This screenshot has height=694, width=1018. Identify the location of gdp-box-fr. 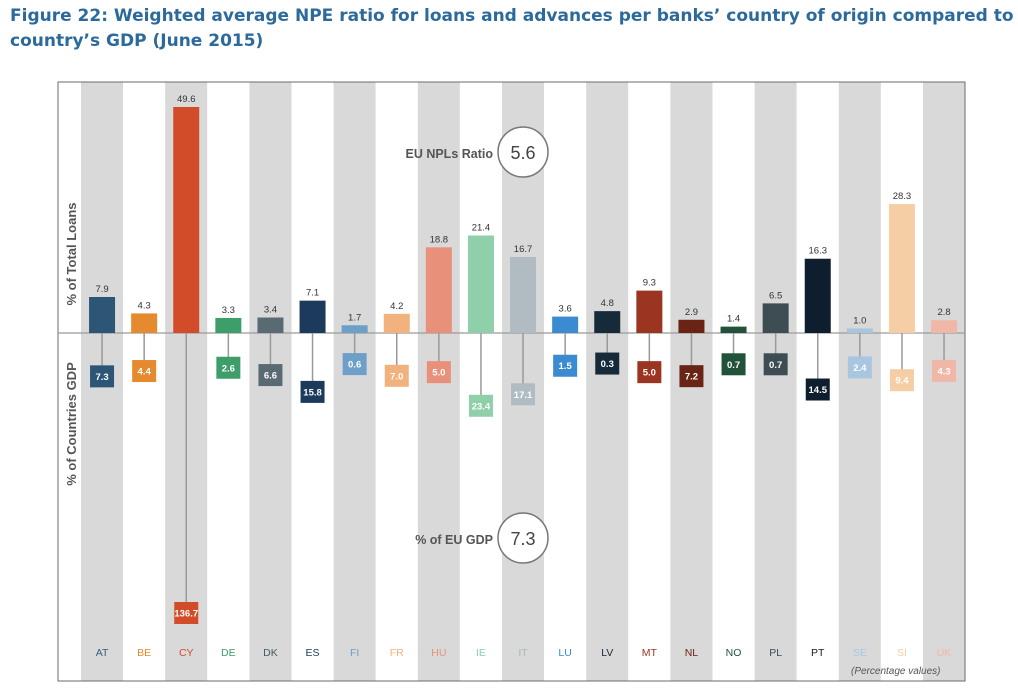
(396, 375).